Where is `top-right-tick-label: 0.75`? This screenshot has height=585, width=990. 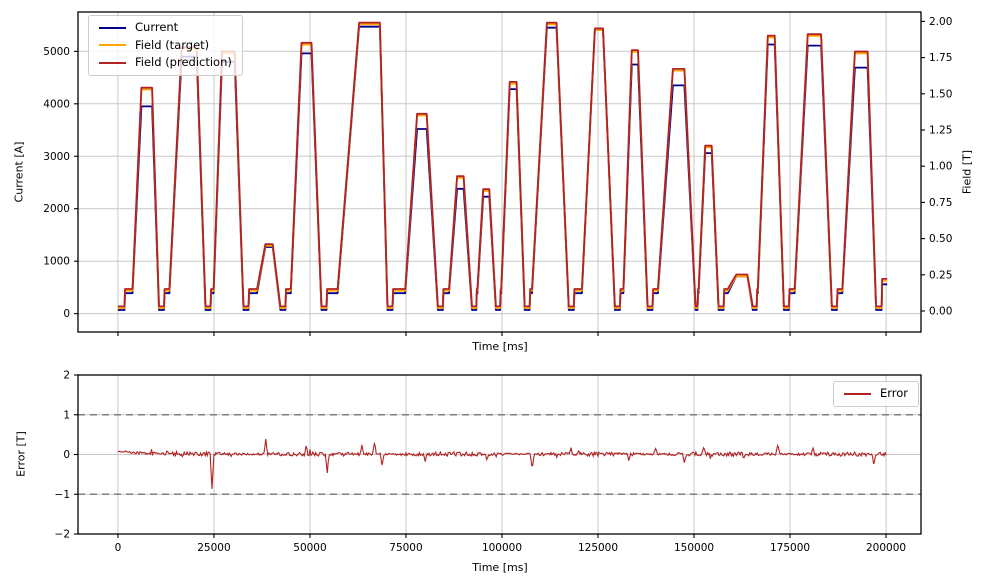 top-right-tick-label: 0.75 is located at coordinates (940, 203).